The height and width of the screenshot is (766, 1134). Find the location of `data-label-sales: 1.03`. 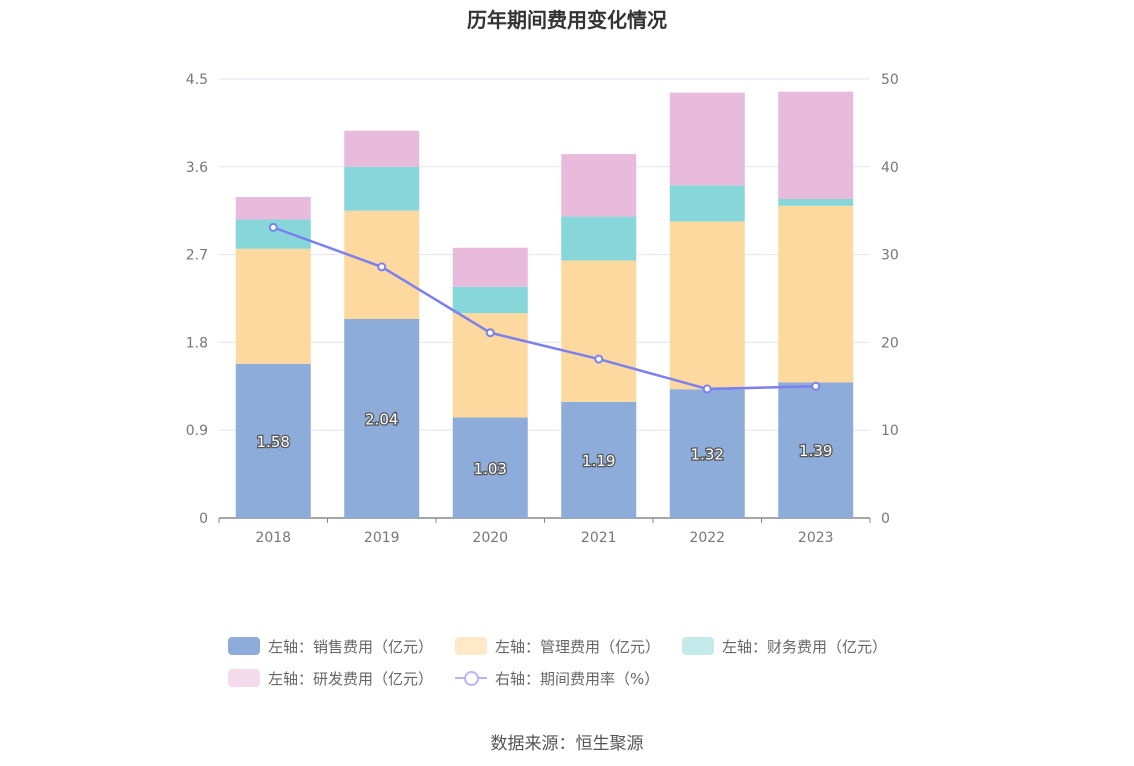

data-label-sales: 1.03 is located at coordinates (490, 469).